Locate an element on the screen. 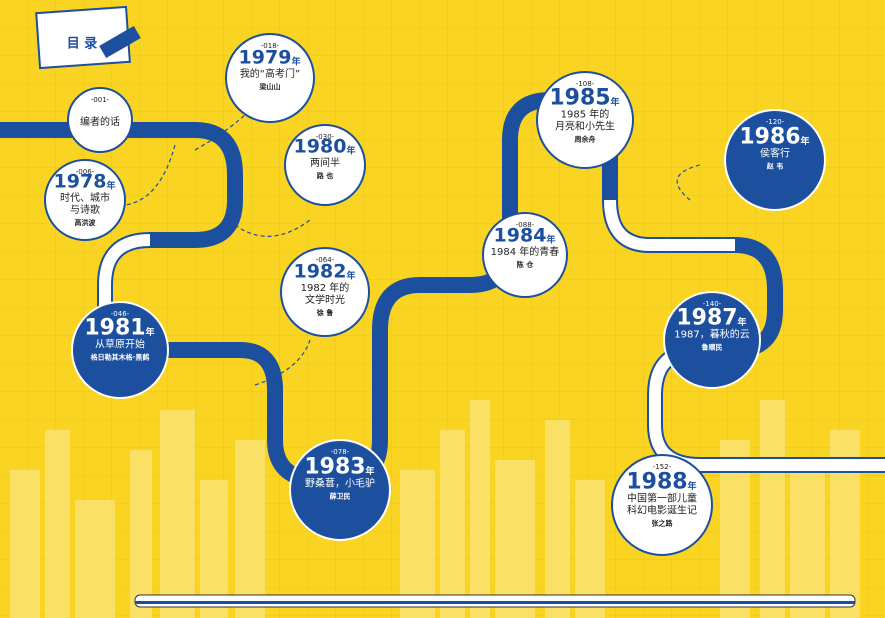  entry-author: 赵 韦 is located at coordinates (774, 166).